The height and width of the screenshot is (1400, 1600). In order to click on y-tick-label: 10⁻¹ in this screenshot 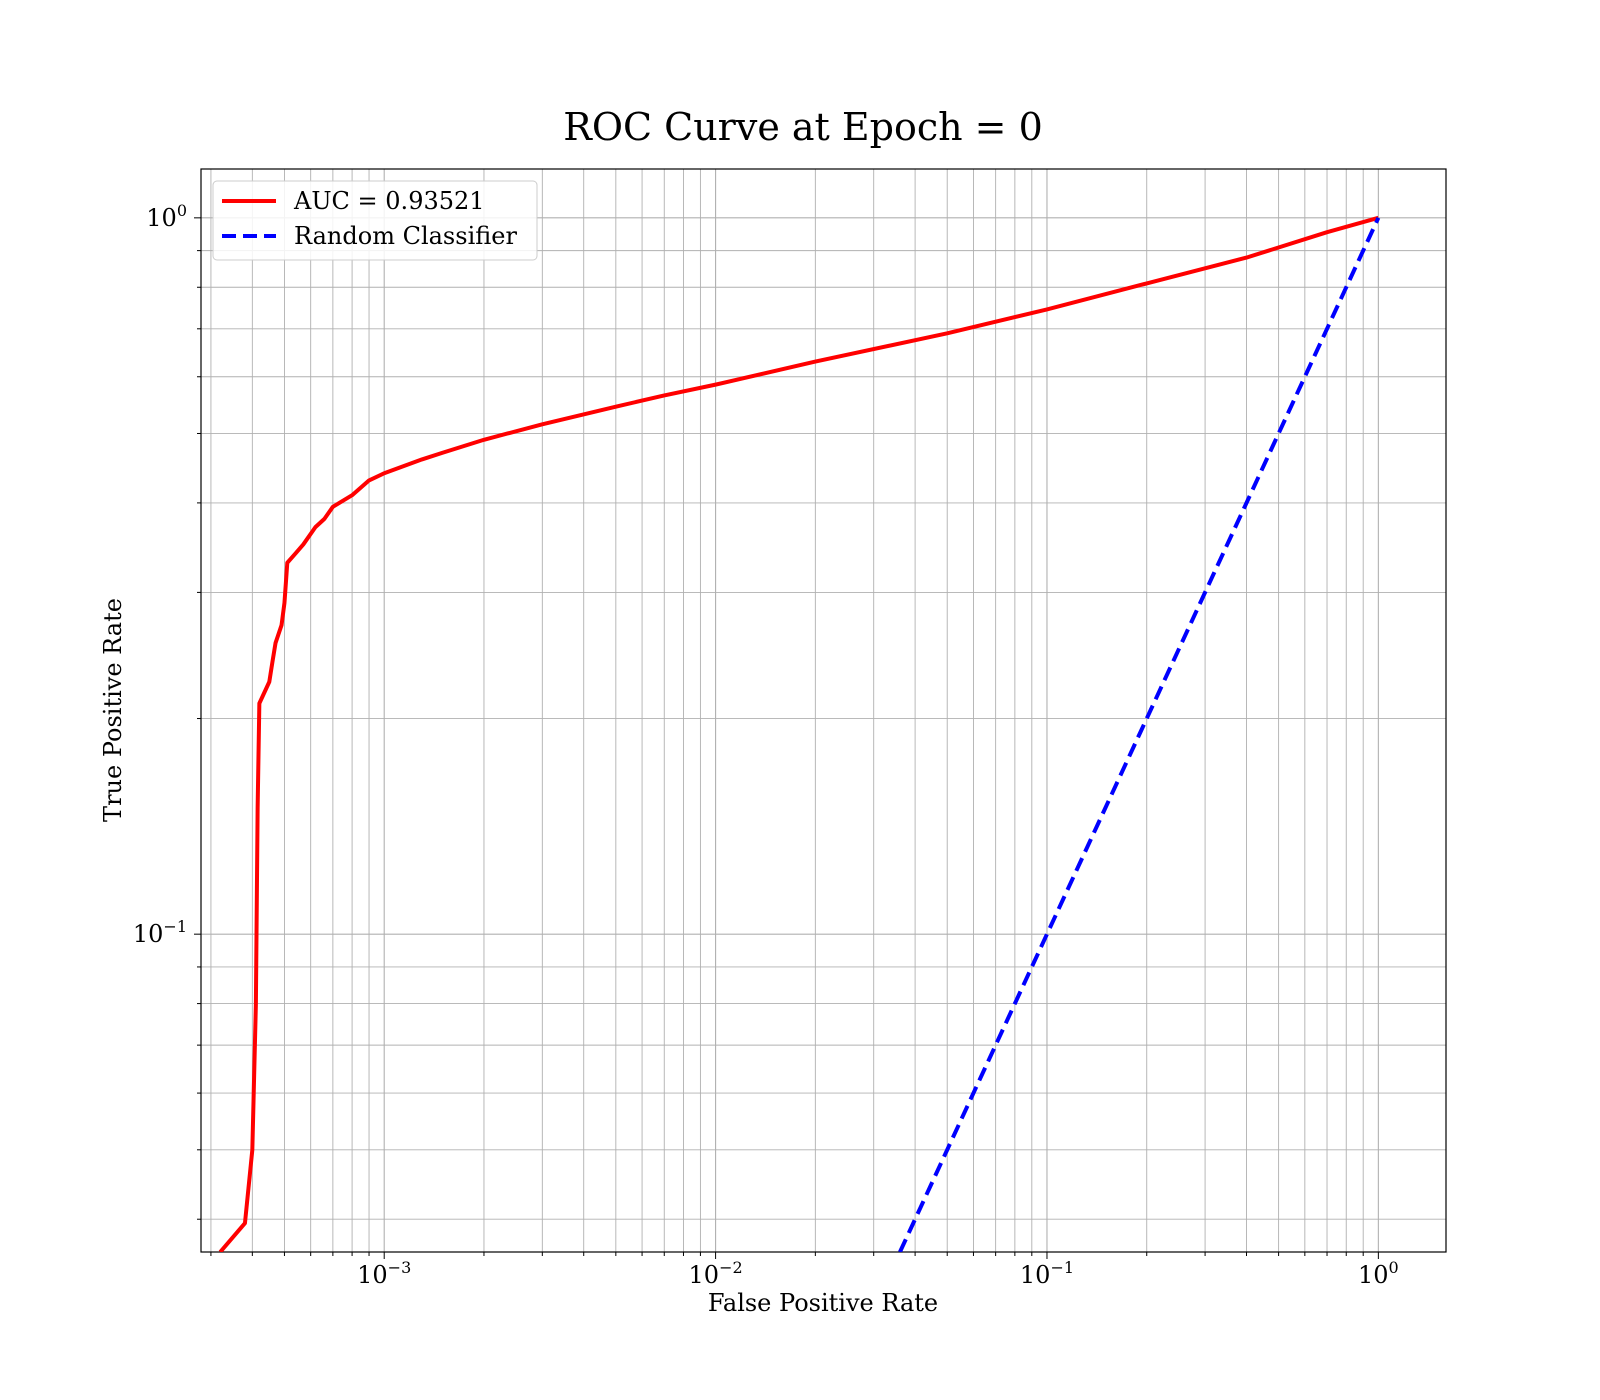, I will do `click(160, 932)`.